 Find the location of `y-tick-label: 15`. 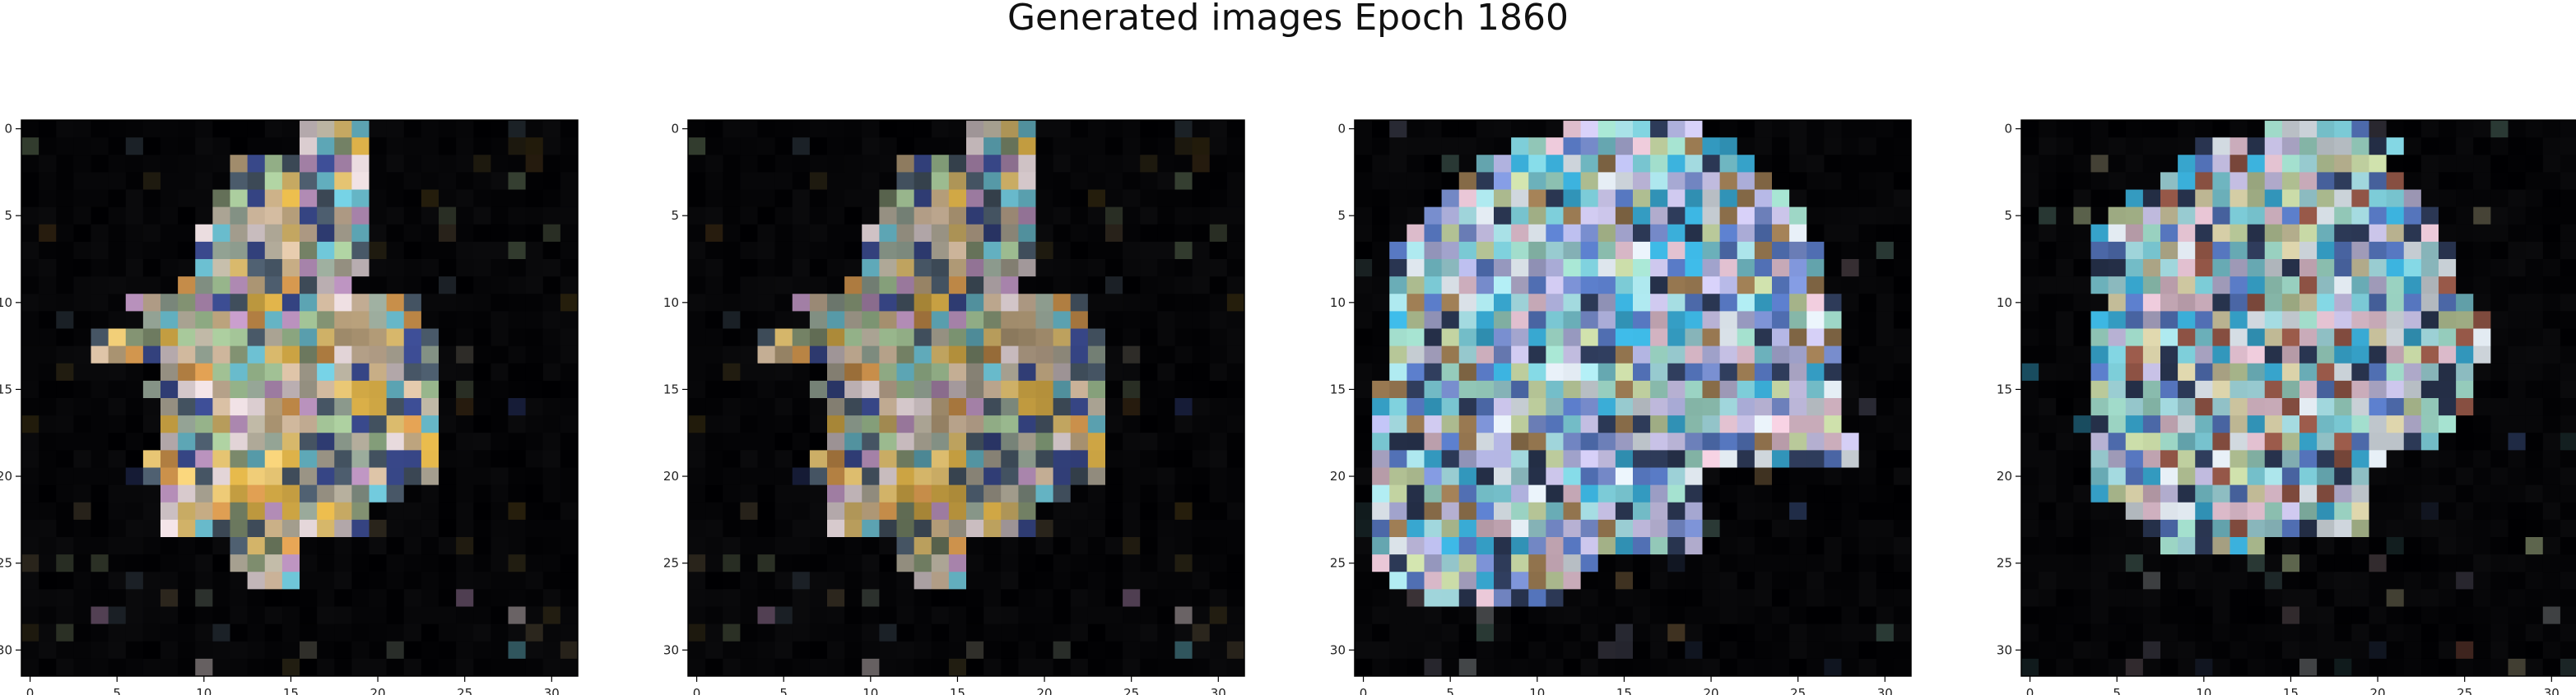

y-tick-label: 15 is located at coordinates (2004, 389).